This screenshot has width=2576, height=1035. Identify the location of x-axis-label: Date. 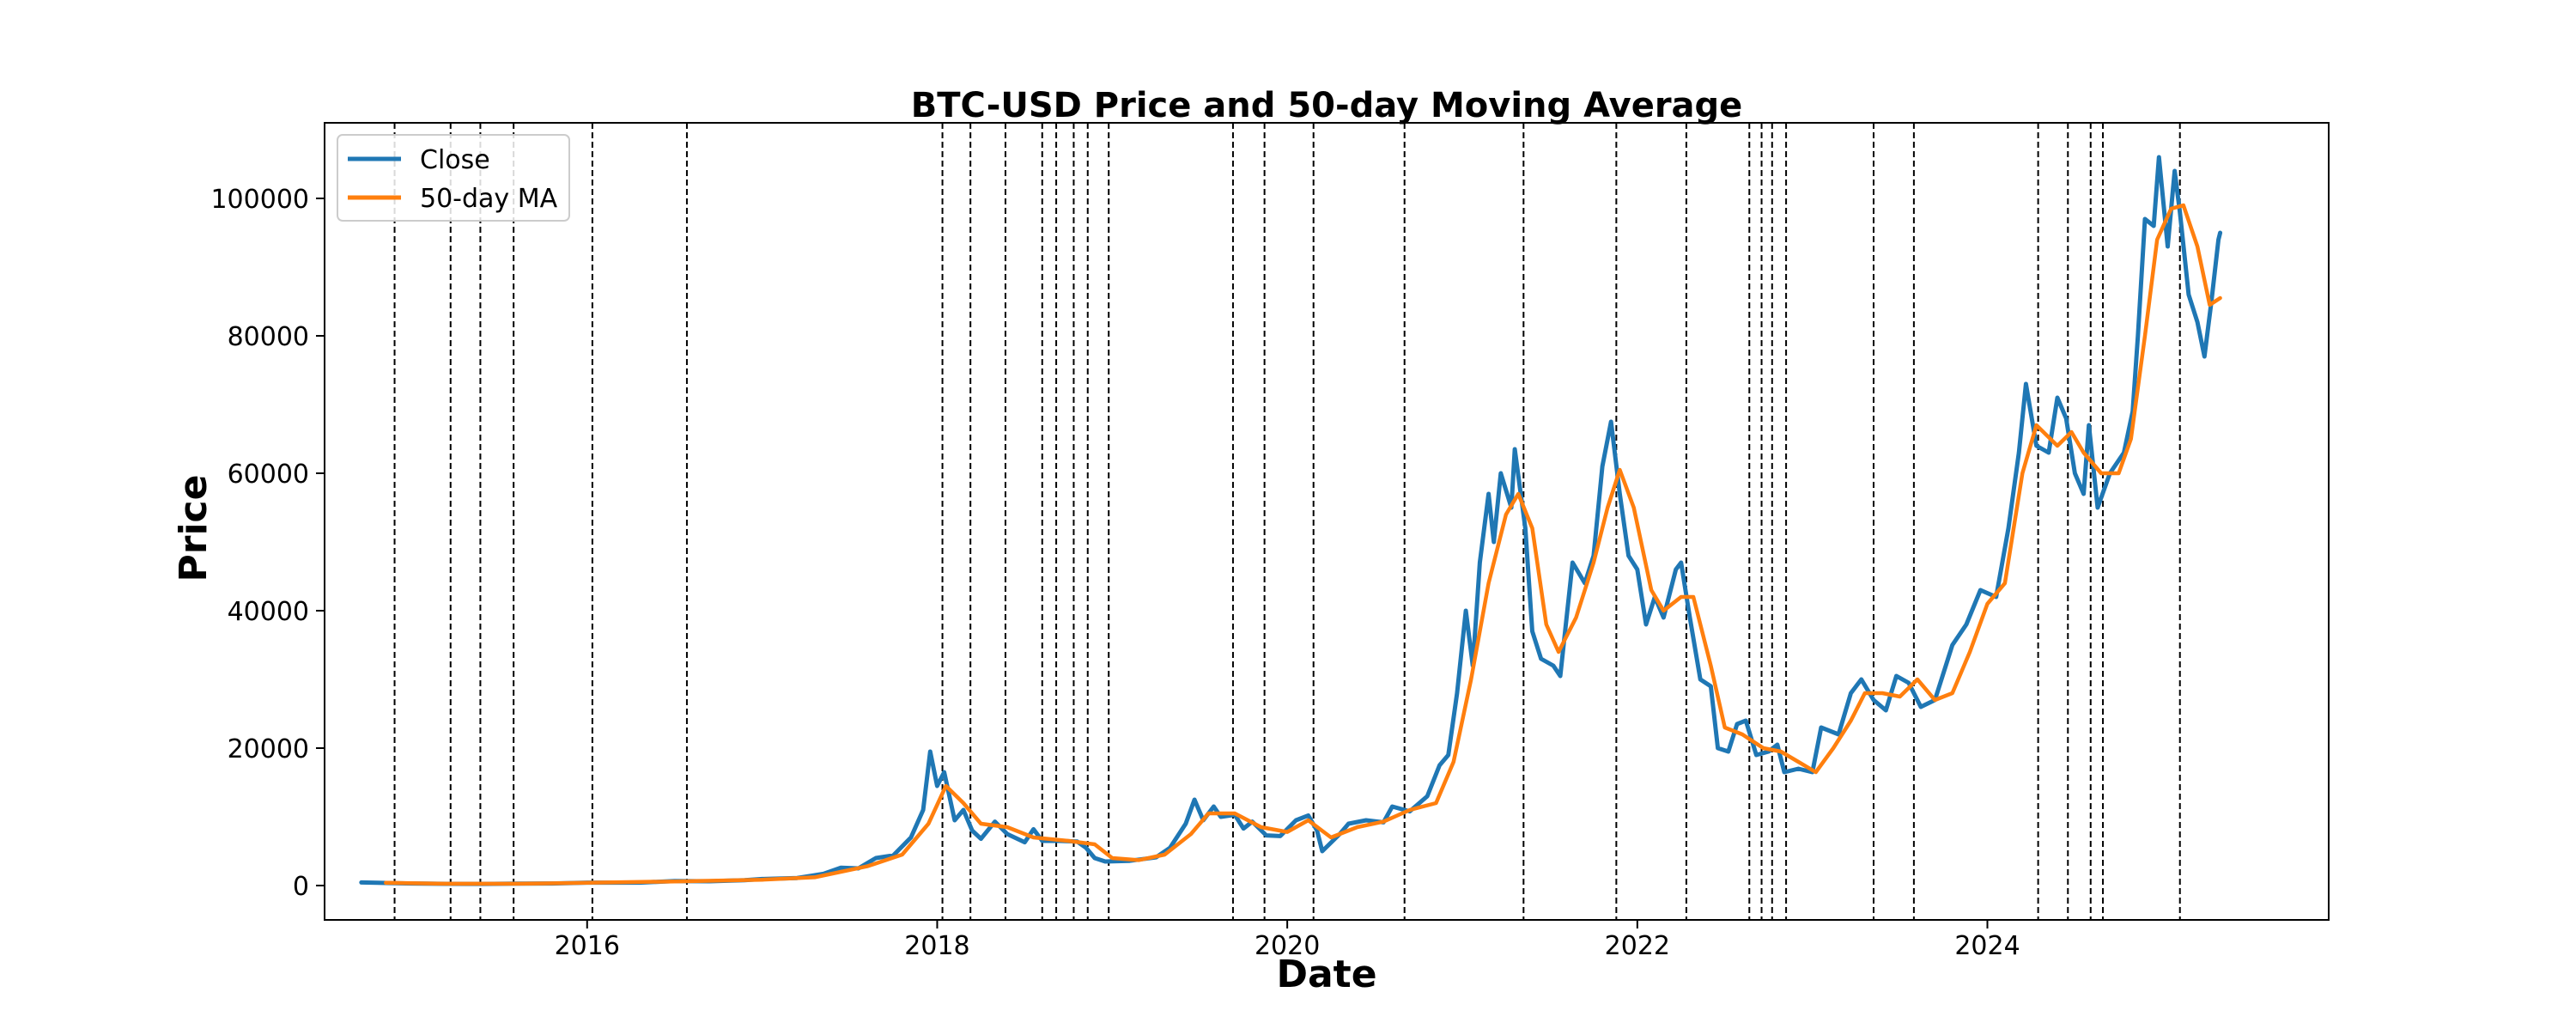
(1326, 974).